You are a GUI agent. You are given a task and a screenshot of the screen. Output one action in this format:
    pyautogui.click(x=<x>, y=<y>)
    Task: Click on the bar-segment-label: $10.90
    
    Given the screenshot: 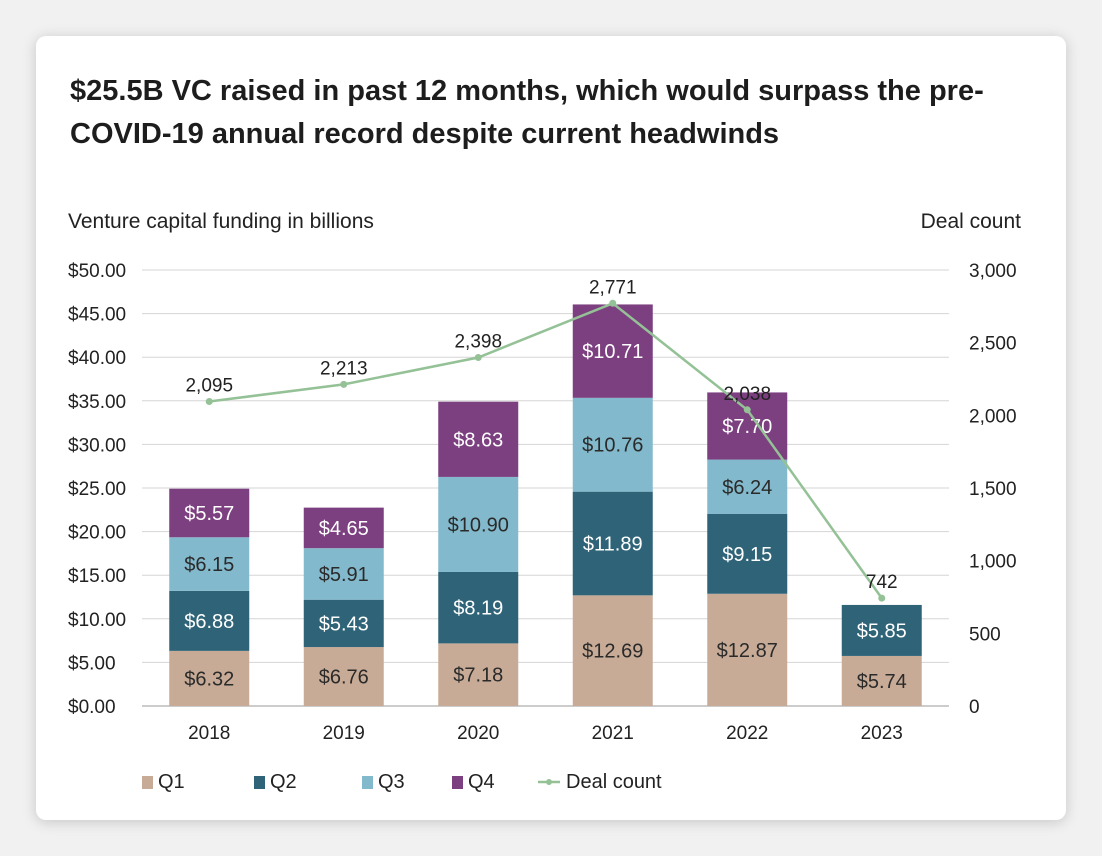 What is the action you would take?
    pyautogui.click(x=478, y=525)
    